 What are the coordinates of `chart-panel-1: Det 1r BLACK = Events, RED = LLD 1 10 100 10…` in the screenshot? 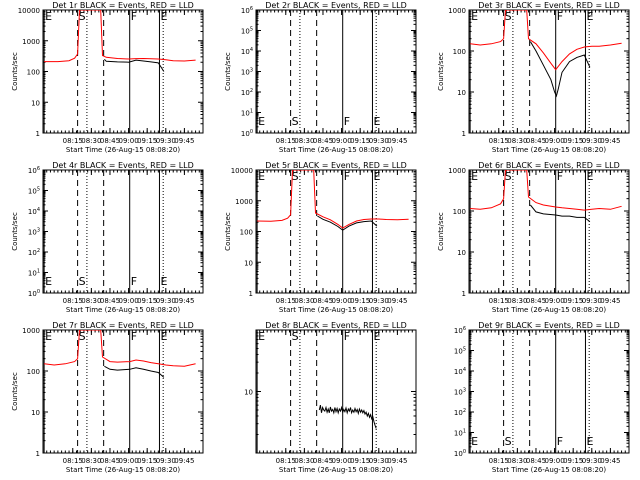 It's located at (107, 77).